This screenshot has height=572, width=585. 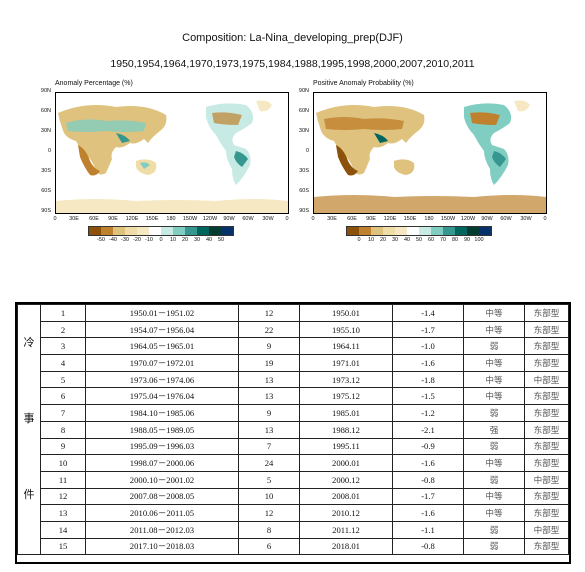 I want to click on colorbar-label: 10, so click(x=371, y=240).